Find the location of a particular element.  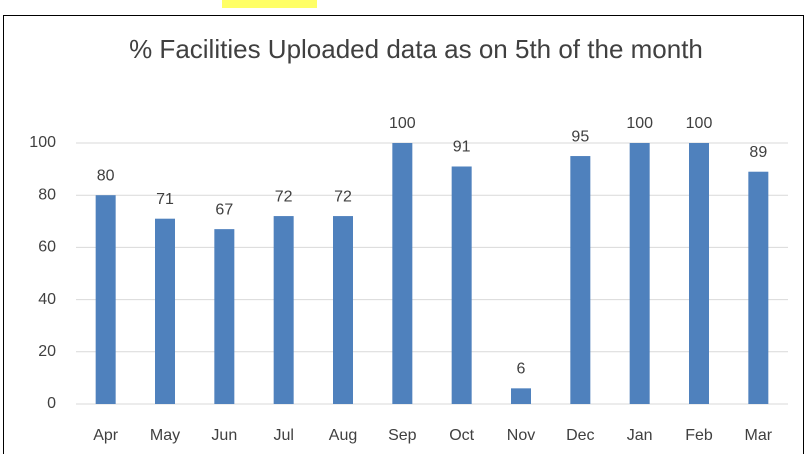

y-tick-label: 0 is located at coordinates (51, 403).